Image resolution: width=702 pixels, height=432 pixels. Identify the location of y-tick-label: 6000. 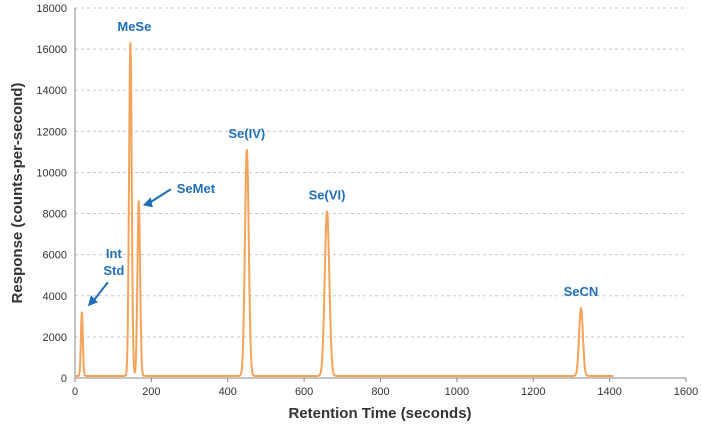
(55, 256).